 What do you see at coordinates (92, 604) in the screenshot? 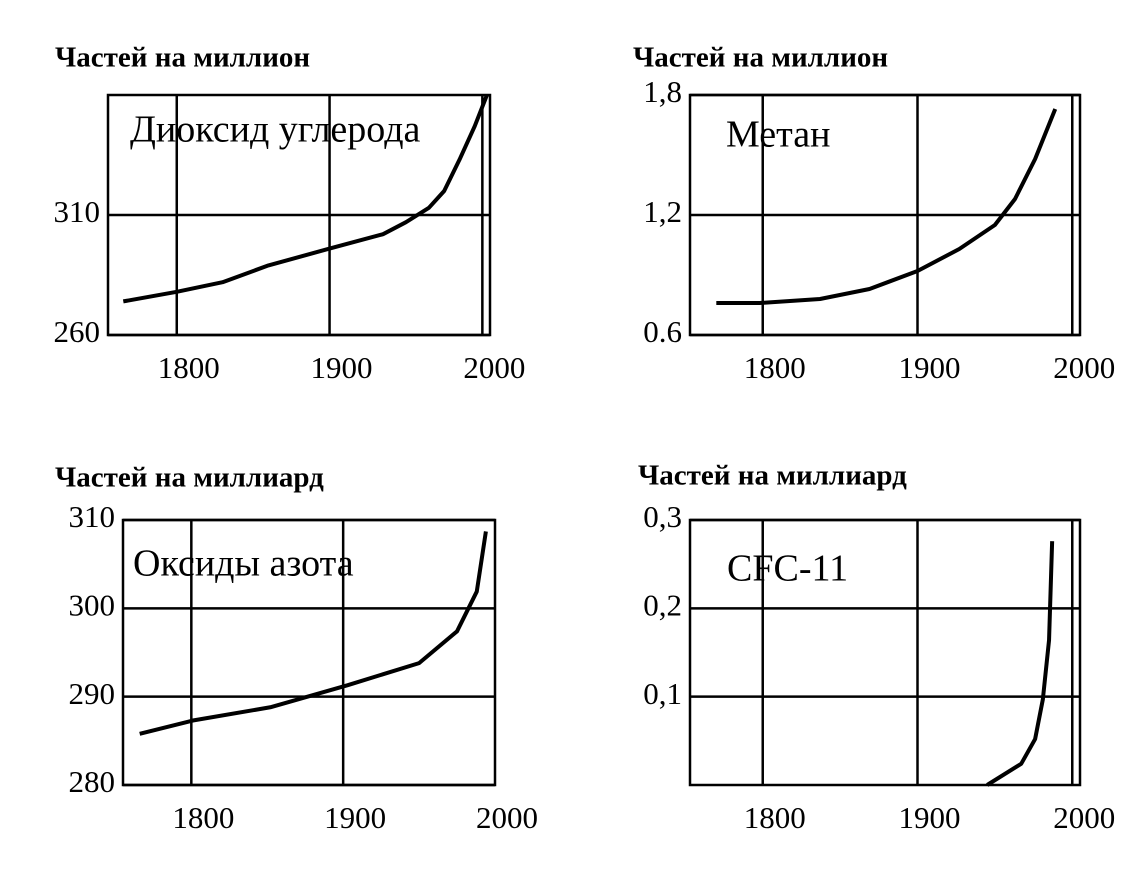
I see `y-tick-label: 300` at bounding box center [92, 604].